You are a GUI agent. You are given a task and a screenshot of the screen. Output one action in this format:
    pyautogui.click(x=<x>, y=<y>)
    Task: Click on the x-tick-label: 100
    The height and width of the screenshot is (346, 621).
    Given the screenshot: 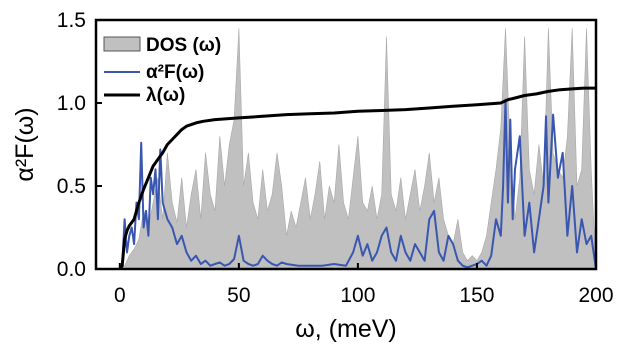 What is the action you would take?
    pyautogui.click(x=357, y=295)
    